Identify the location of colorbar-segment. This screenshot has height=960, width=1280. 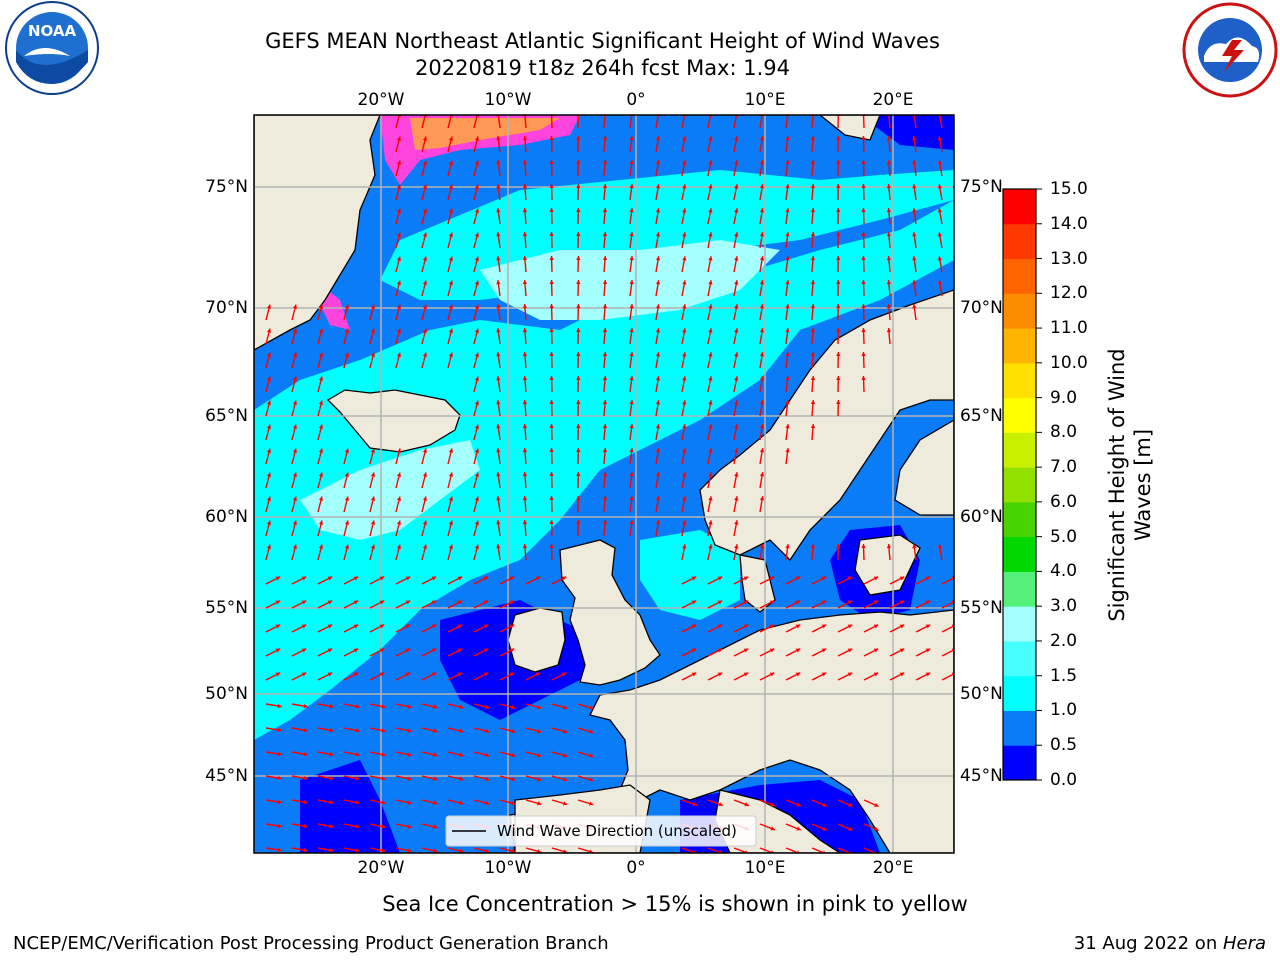
(1019, 207).